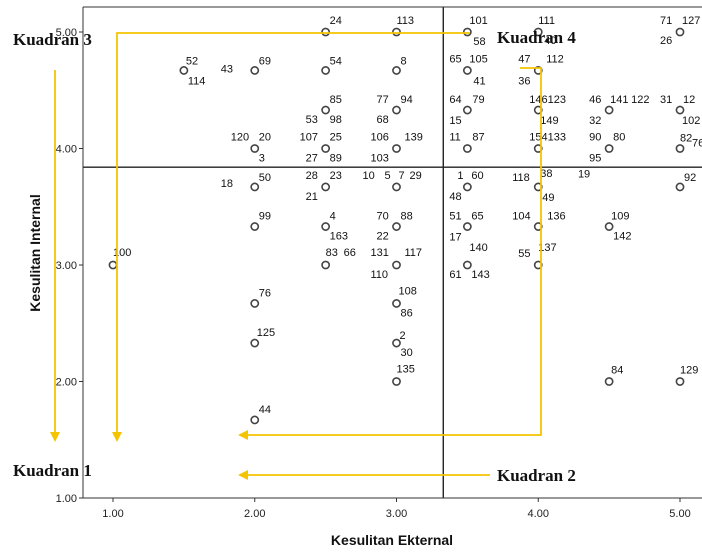 This screenshot has width=702, height=552. Describe the element at coordinates (336, 61) in the screenshot. I see `point-label: 54` at that location.